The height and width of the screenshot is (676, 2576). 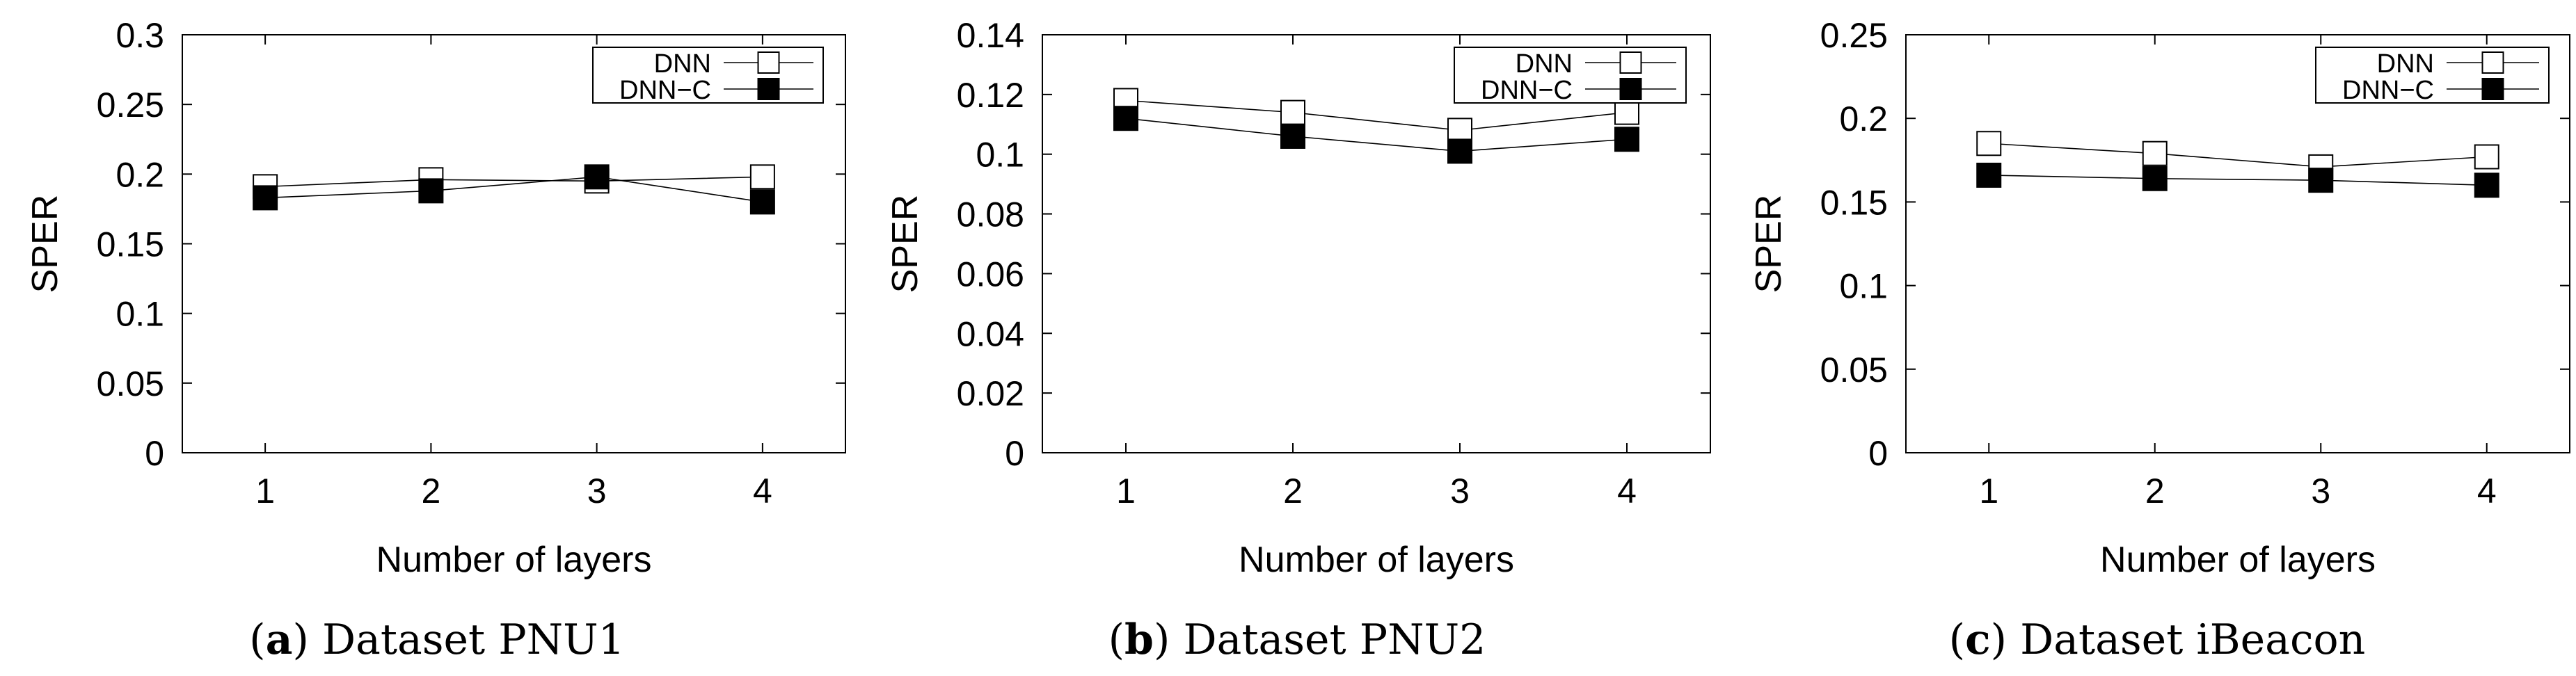 What do you see at coordinates (990, 334) in the screenshot?
I see `y-tick-label: 0.04` at bounding box center [990, 334].